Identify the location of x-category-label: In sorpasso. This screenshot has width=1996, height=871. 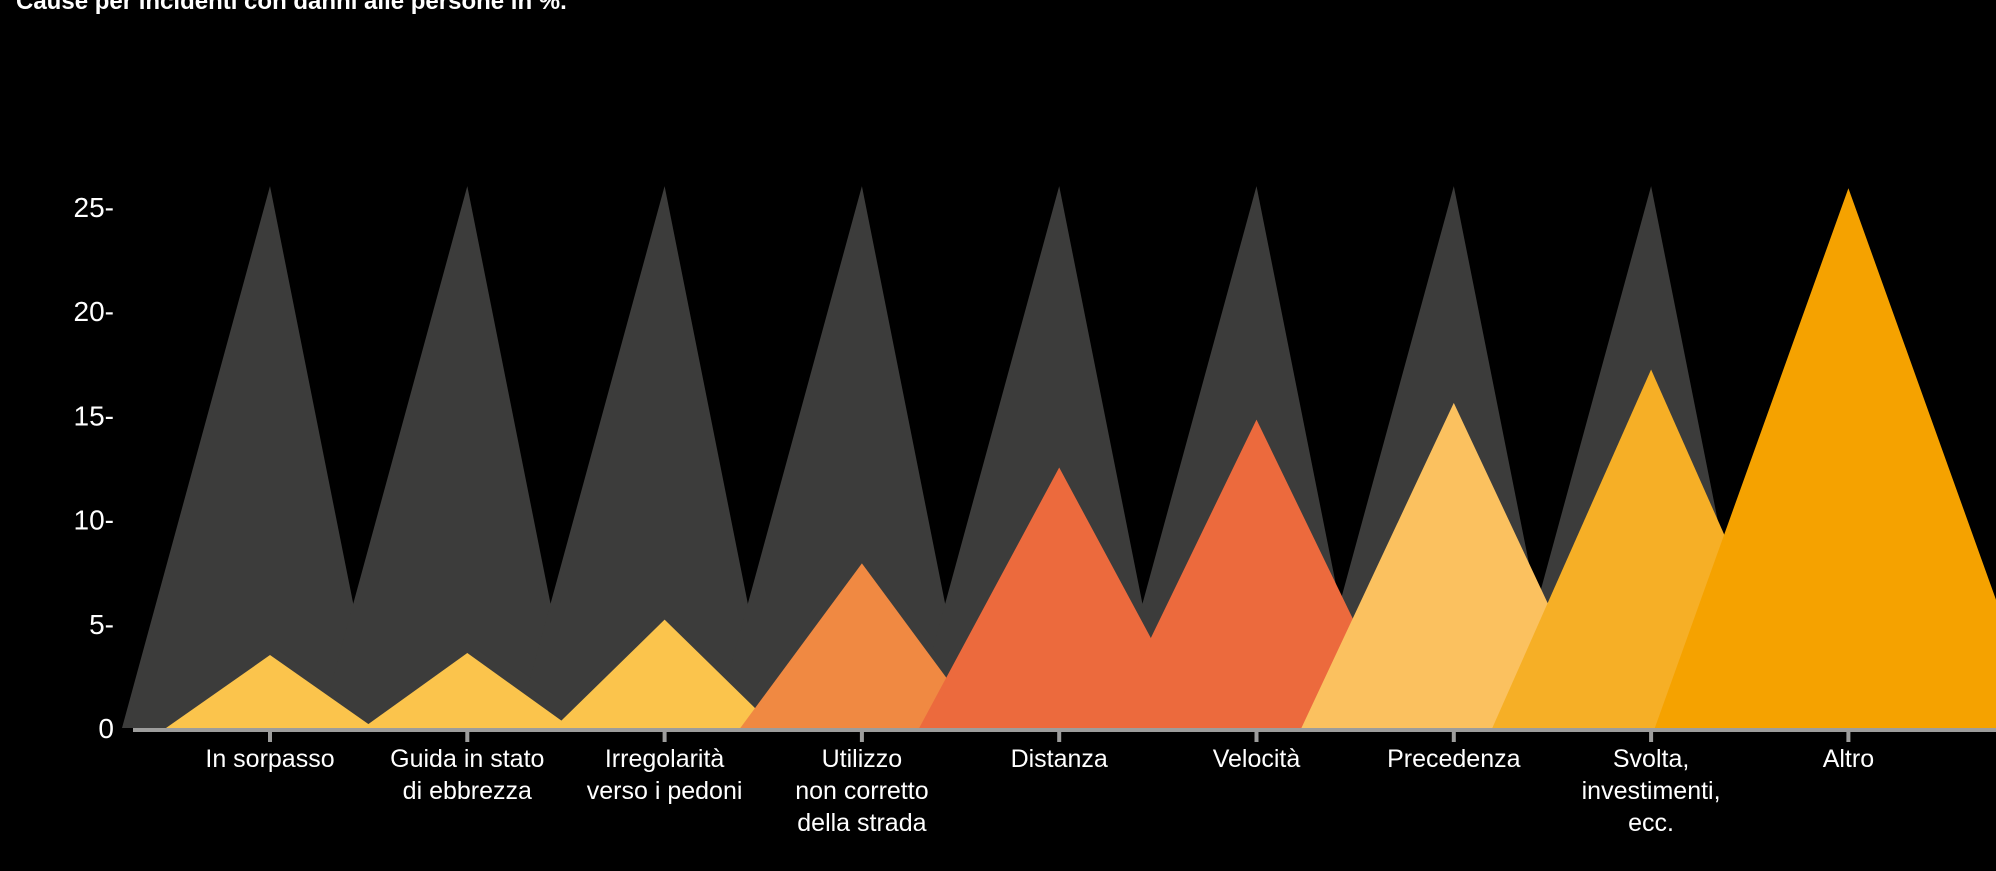
(269, 759).